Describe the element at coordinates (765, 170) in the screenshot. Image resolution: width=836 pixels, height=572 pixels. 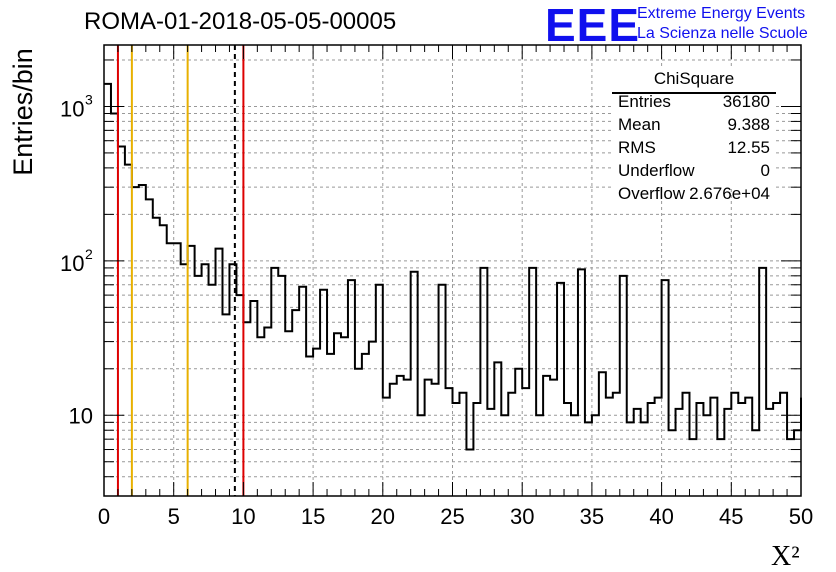
I see `stat-value: 0` at that location.